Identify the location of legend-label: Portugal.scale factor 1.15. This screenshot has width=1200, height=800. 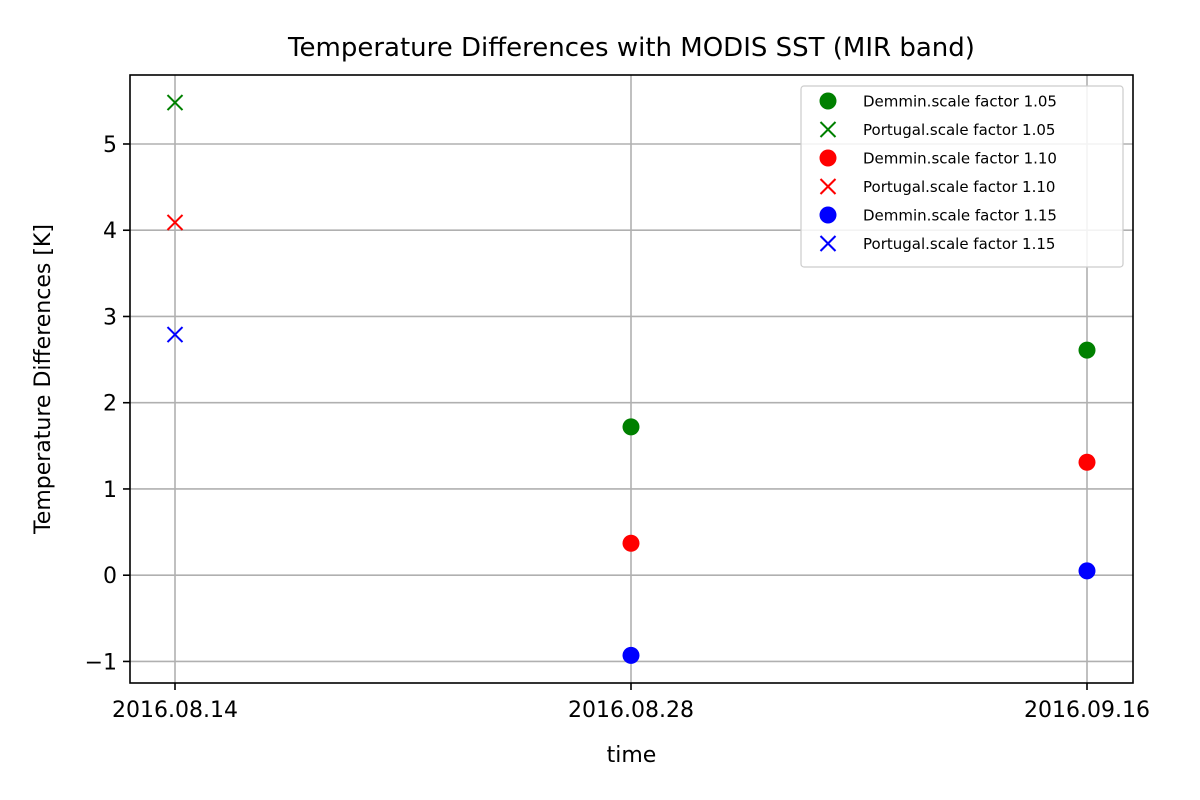
(959, 244).